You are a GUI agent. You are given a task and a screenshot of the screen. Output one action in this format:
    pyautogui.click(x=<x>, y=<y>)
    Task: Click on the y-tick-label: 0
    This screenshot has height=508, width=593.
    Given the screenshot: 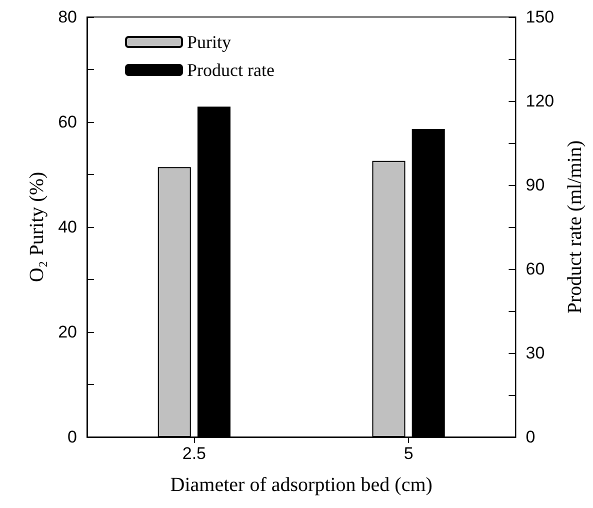 What is the action you would take?
    pyautogui.click(x=72, y=437)
    